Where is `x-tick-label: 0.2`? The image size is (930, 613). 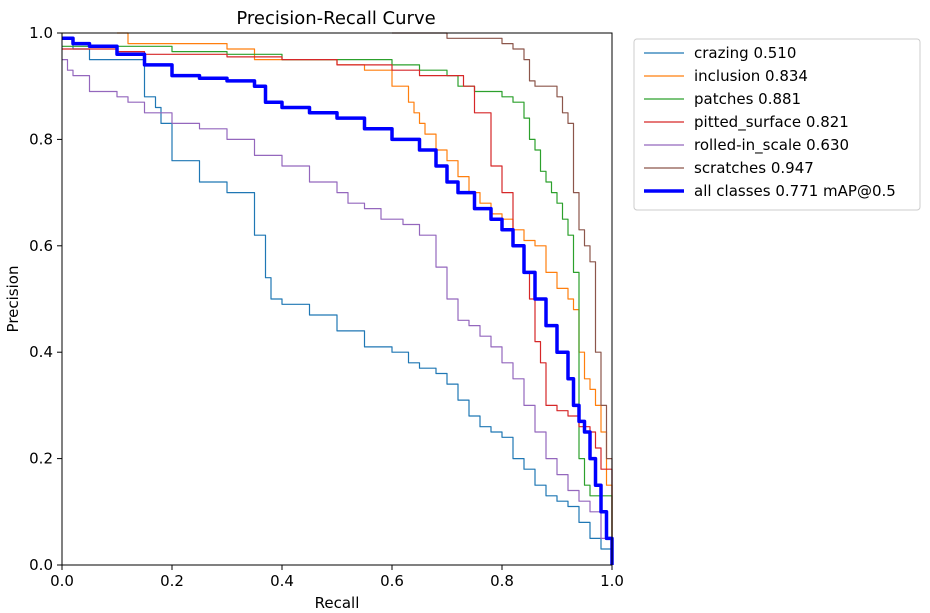 x-tick-label: 0.2 is located at coordinates (172, 581).